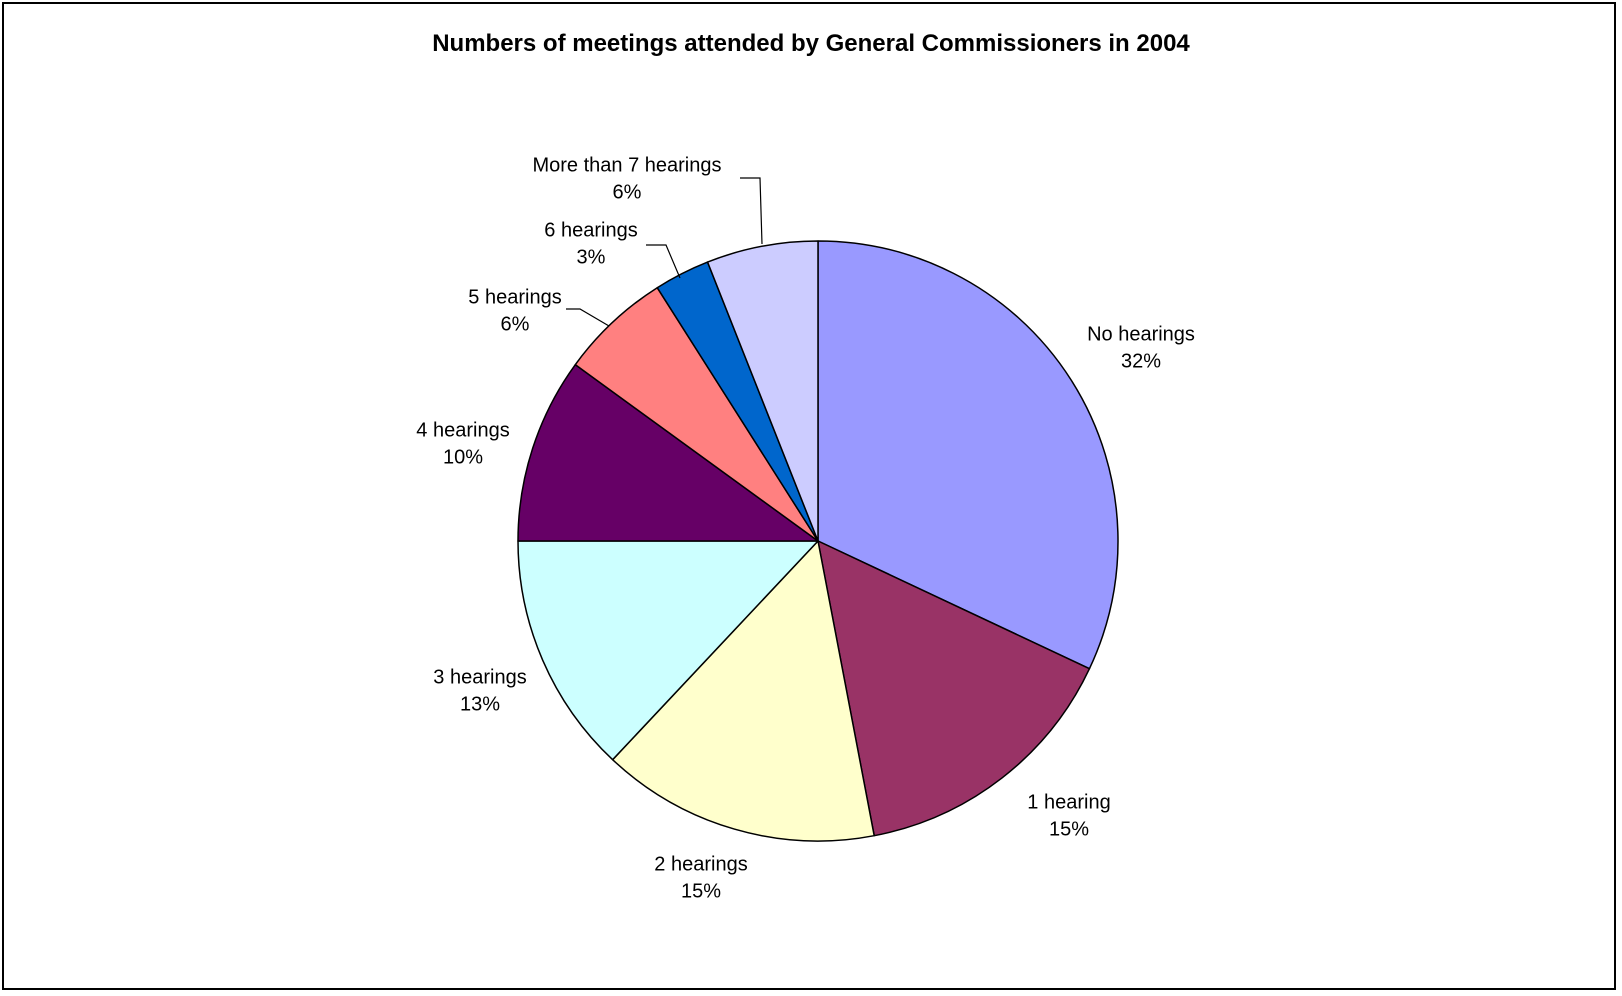 The width and height of the screenshot is (1622, 996). I want to click on slice-label-6-hearings: 6 hearings 3%, so click(590, 244).